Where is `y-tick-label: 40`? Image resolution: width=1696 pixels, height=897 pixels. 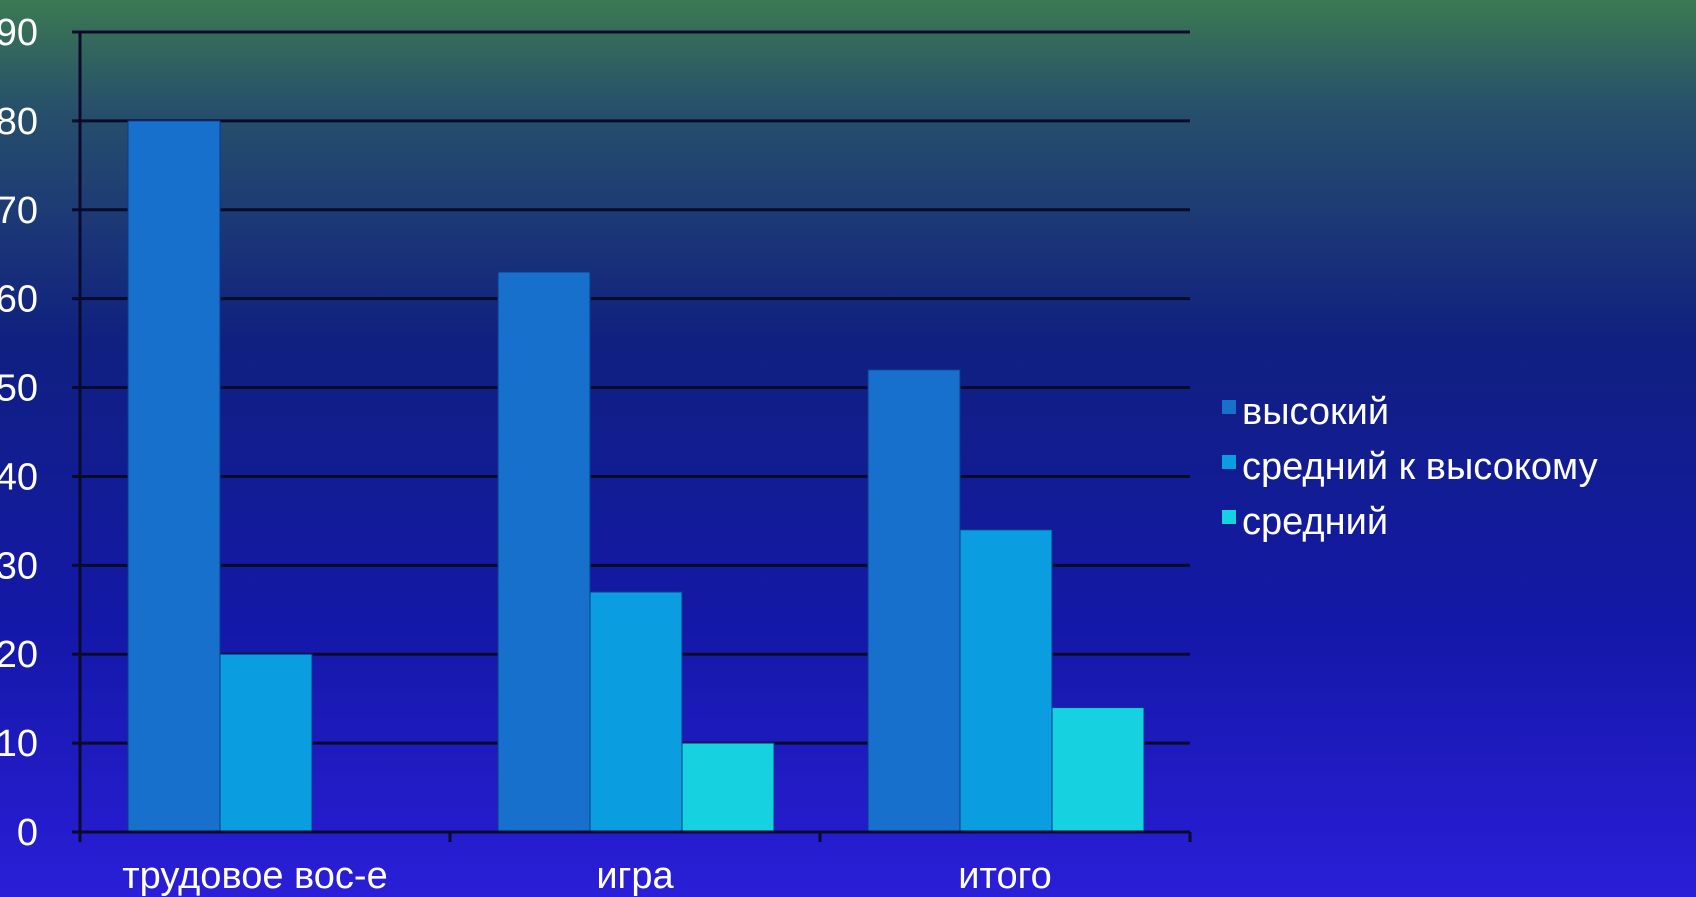 y-tick-label: 40 is located at coordinates (19, 477).